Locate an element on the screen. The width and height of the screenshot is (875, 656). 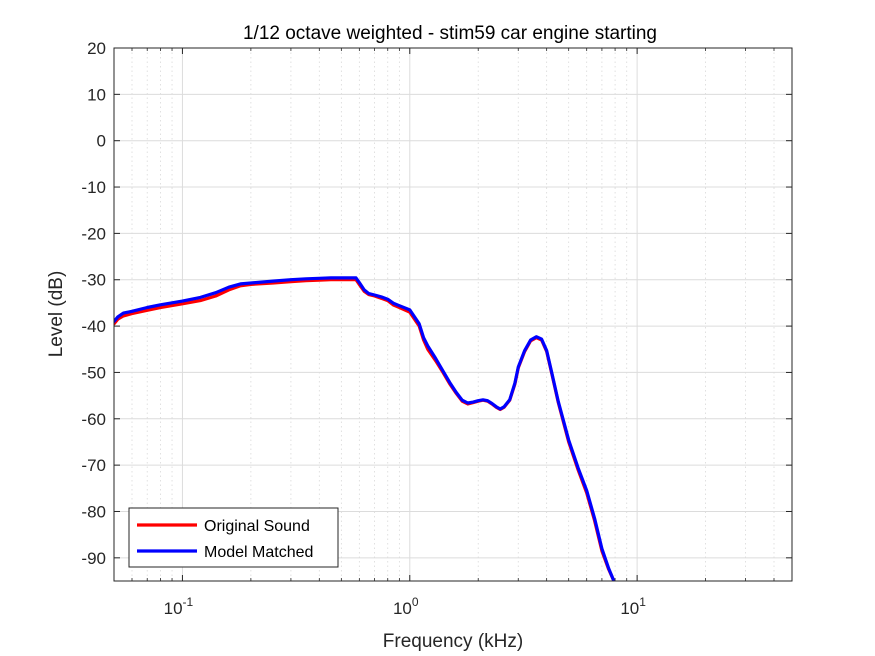
legend-label: Original Sound is located at coordinates (257, 526).